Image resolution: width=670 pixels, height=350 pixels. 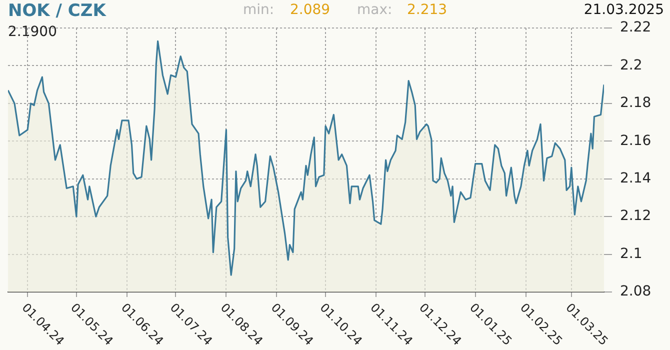 What do you see at coordinates (32, 32) in the screenshot?
I see `annotation: 2.1900` at bounding box center [32, 32].